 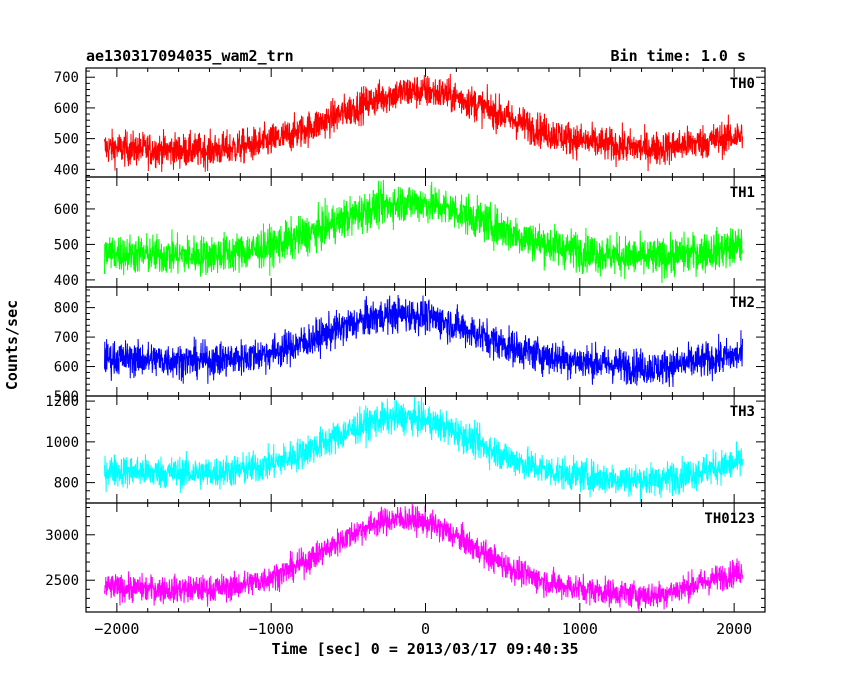 What do you see at coordinates (62, 581) in the screenshot?
I see `y-tick-label: 2500` at bounding box center [62, 581].